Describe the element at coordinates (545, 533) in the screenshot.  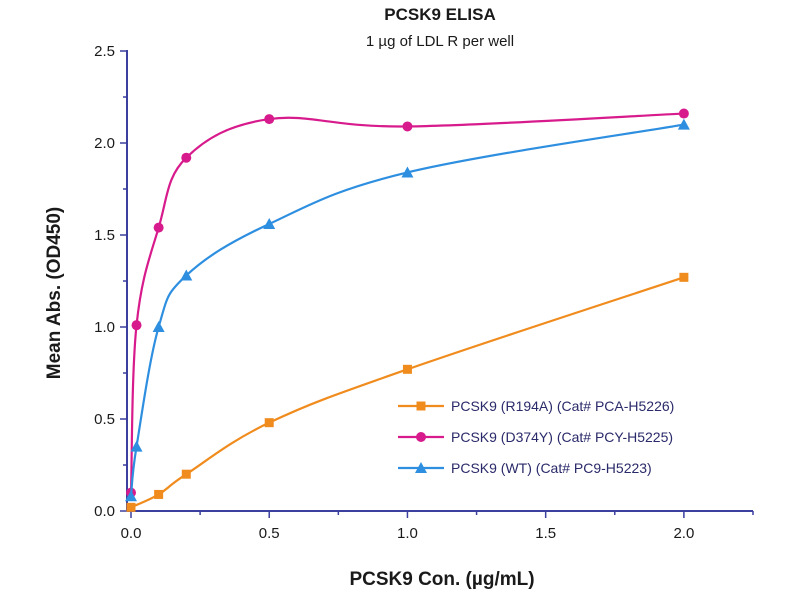
I see `x-tick-label: 1.5` at that location.